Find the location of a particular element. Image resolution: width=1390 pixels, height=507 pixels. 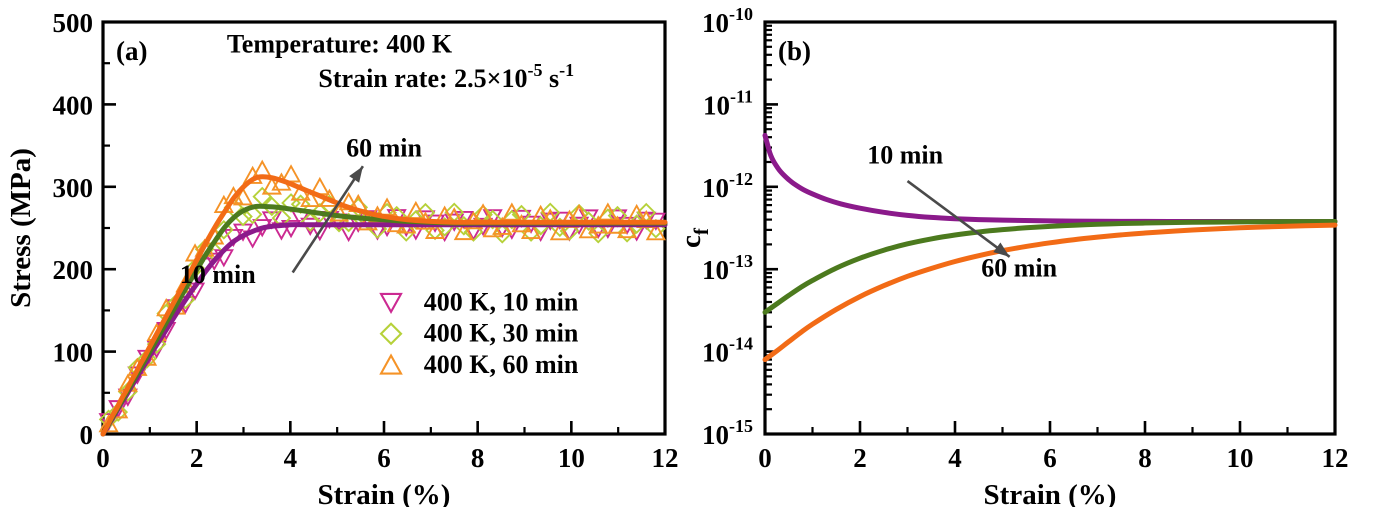

y-tick-label: 0 is located at coordinates (87, 435).